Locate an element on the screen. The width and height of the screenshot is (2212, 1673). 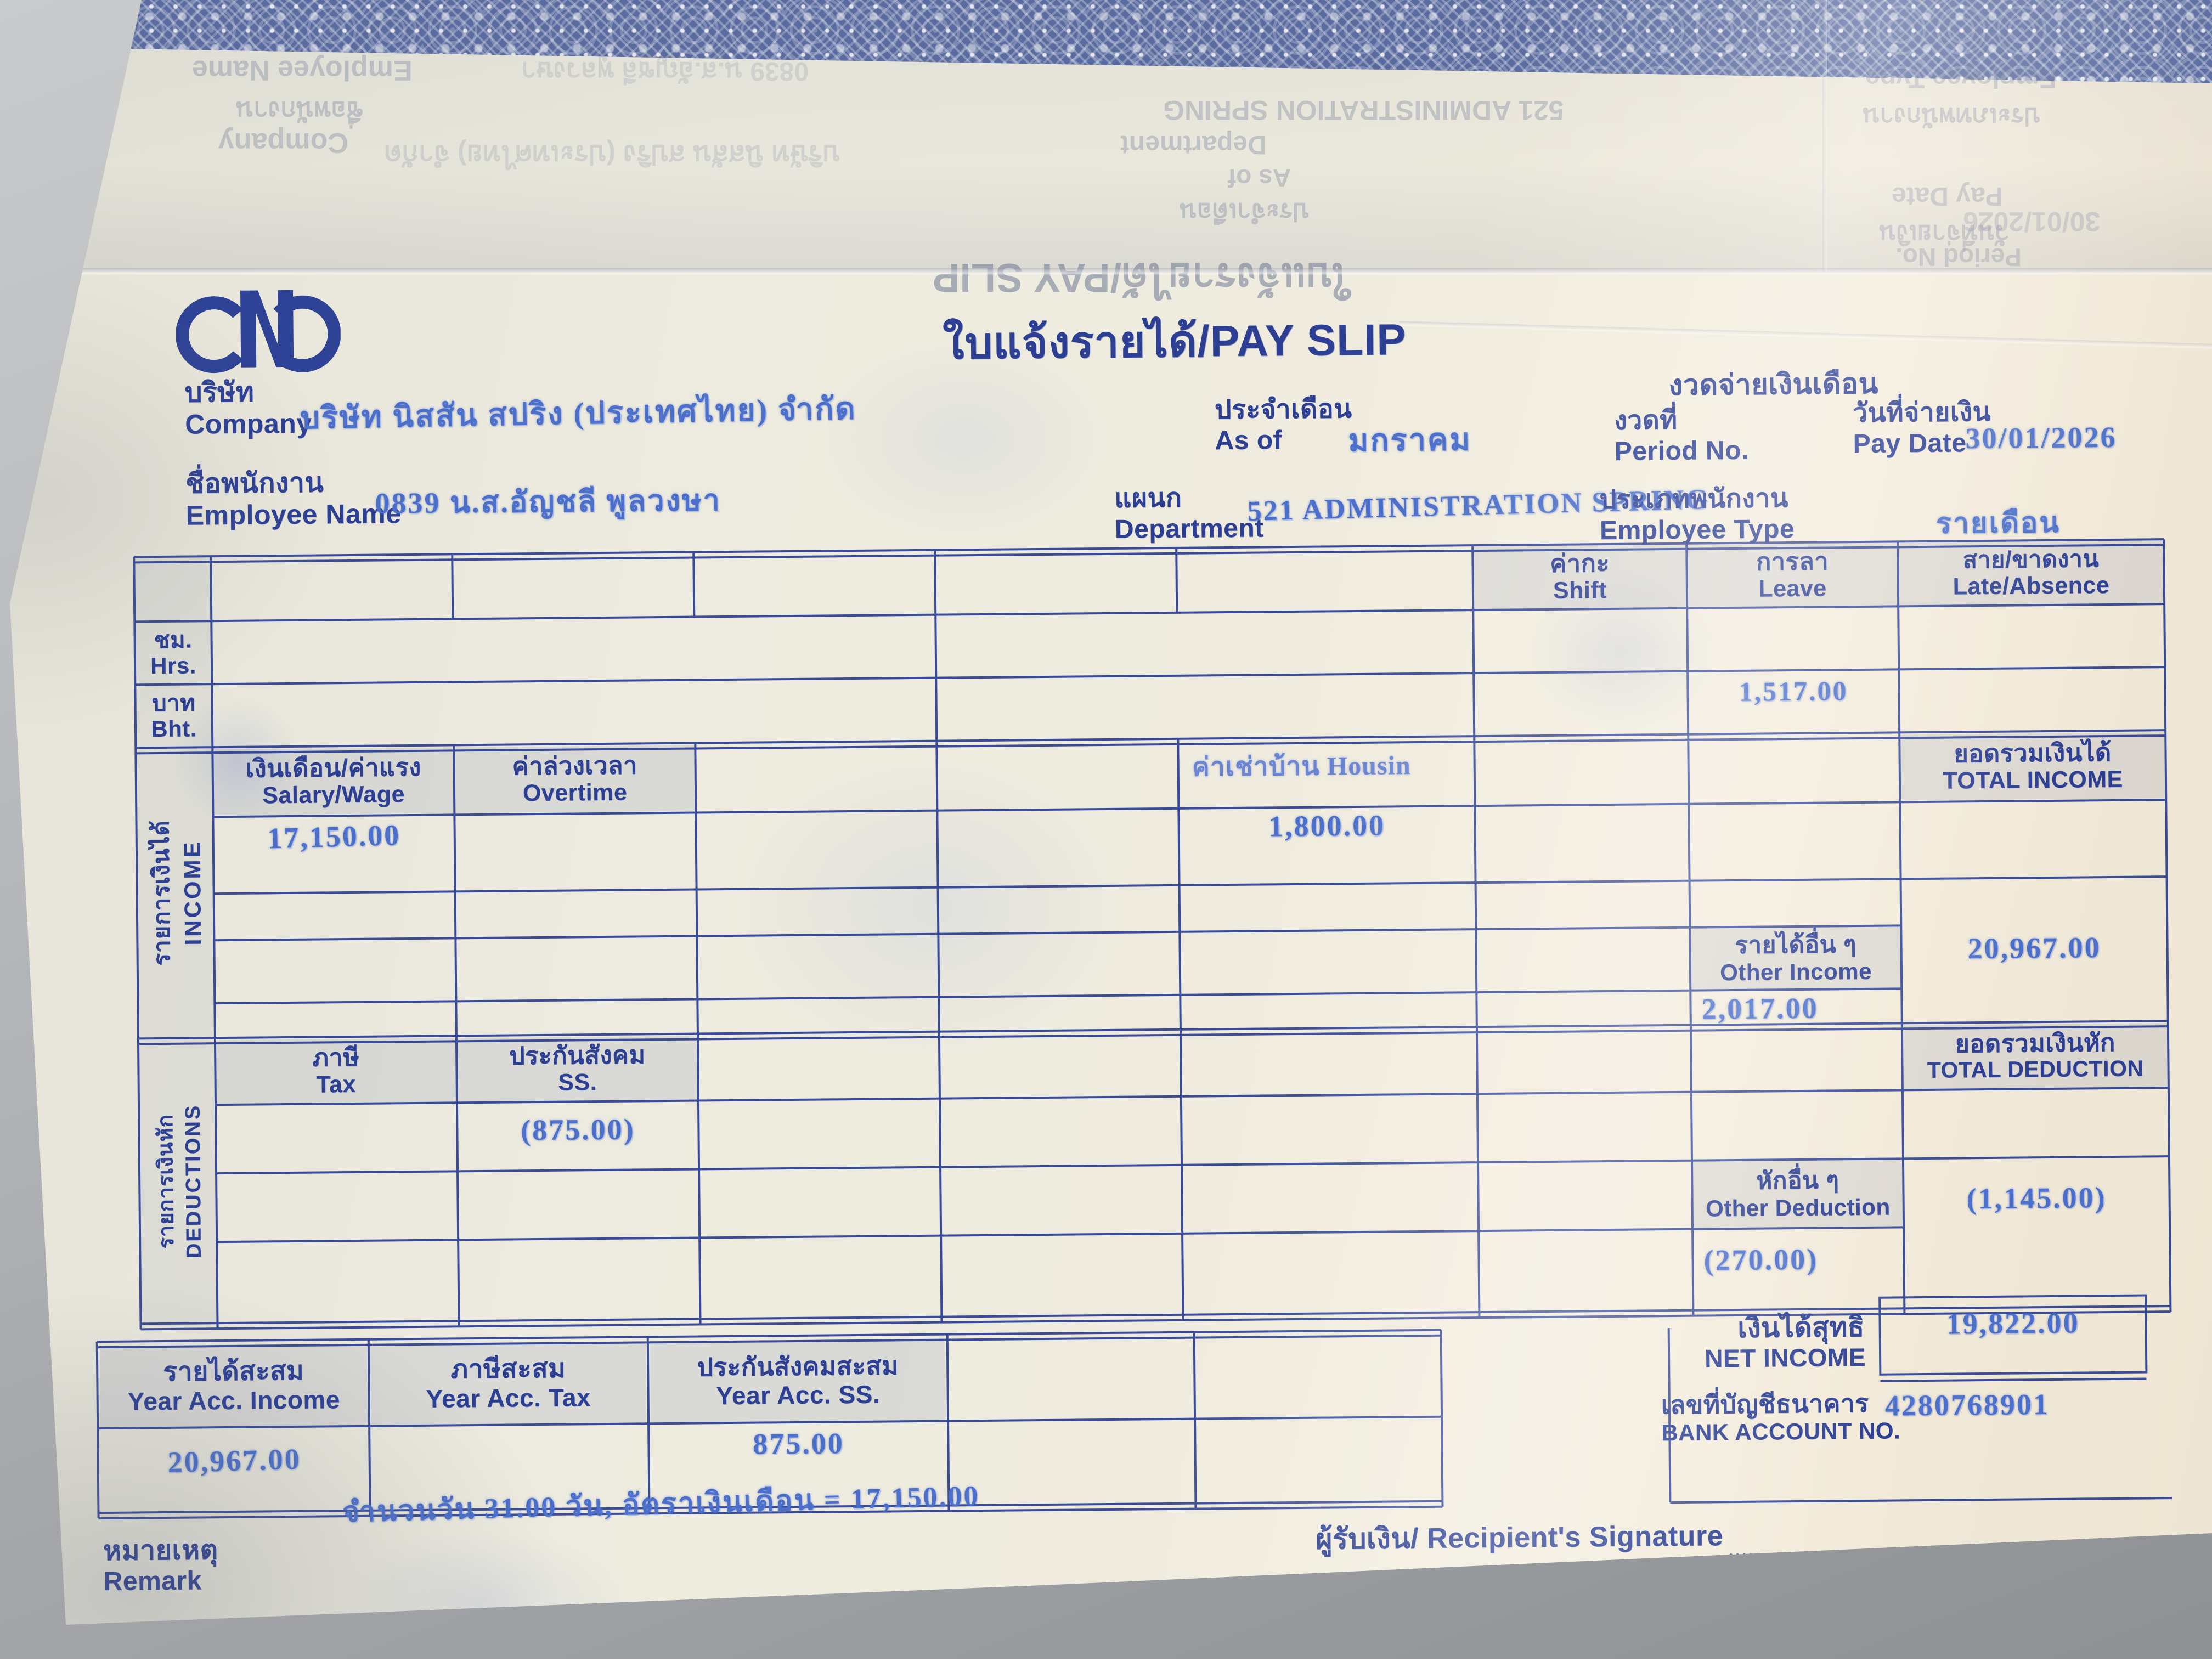
late-absence-label-th: สาย/ขาดงาน is located at coordinates (2031, 560).